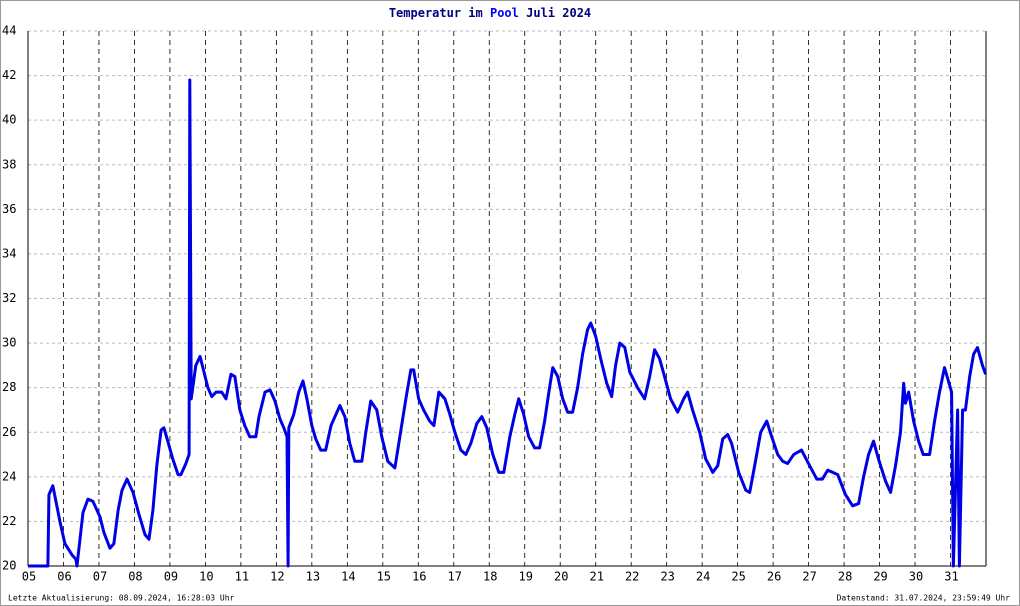 Image resolution: width=1020 pixels, height=606 pixels. Describe the element at coordinates (916, 577) in the screenshot. I see `x-tick-label: 30` at that location.